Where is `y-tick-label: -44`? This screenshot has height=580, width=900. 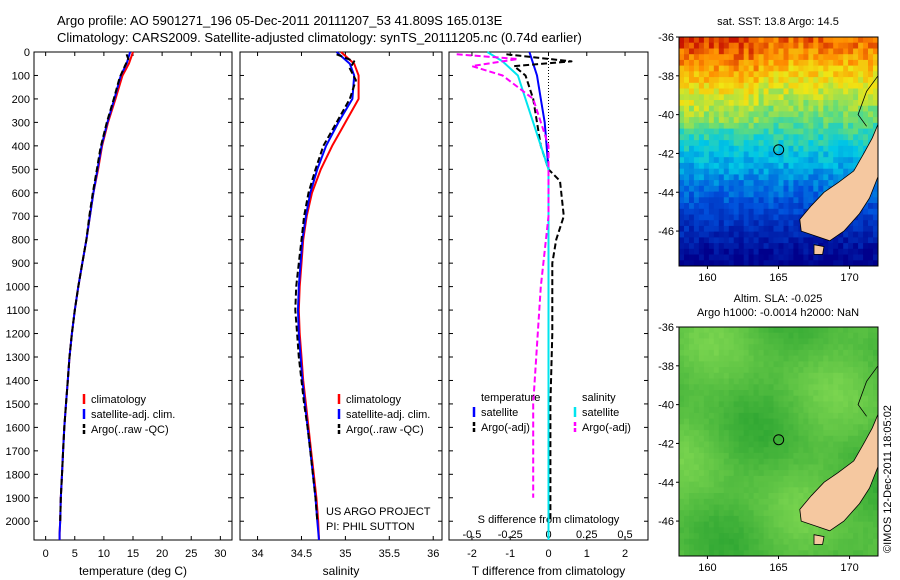 y-tick-label: -44 is located at coordinates (666, 193).